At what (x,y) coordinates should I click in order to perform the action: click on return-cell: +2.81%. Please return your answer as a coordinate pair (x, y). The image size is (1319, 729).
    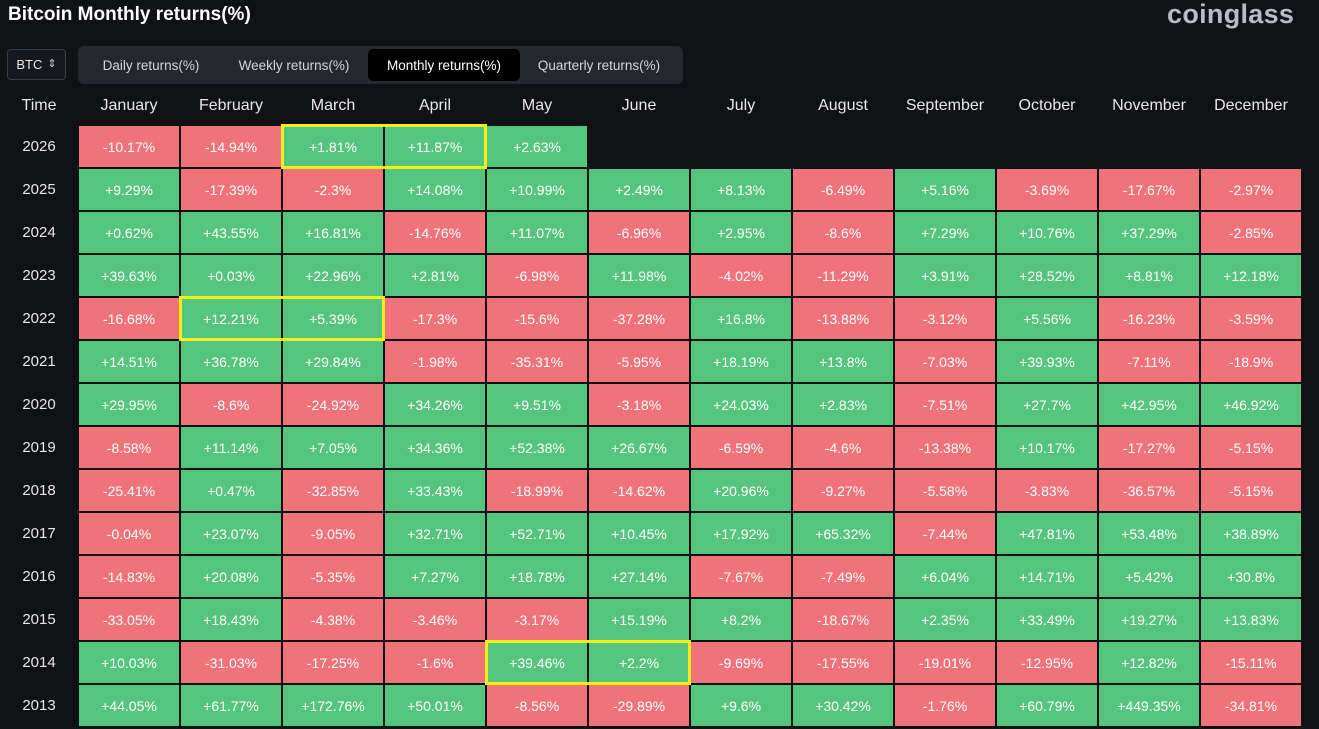
    Looking at the image, I should click on (435, 275).